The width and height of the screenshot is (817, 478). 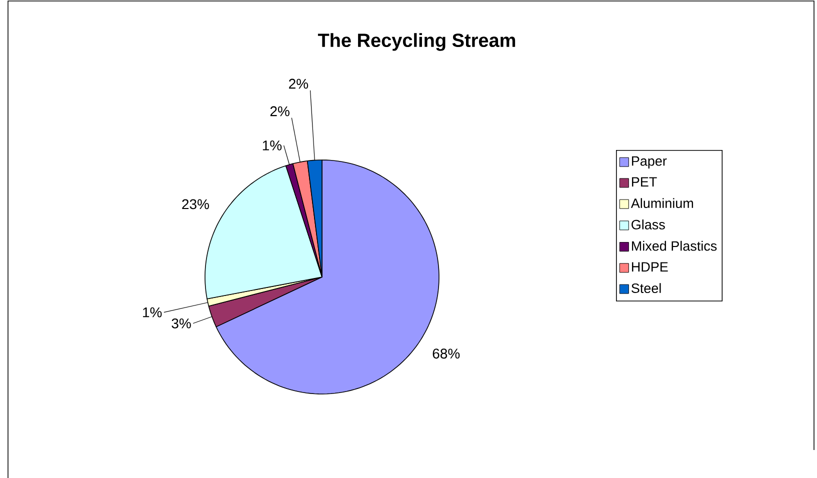 What do you see at coordinates (644, 181) in the screenshot?
I see `legend-label: PET` at bounding box center [644, 181].